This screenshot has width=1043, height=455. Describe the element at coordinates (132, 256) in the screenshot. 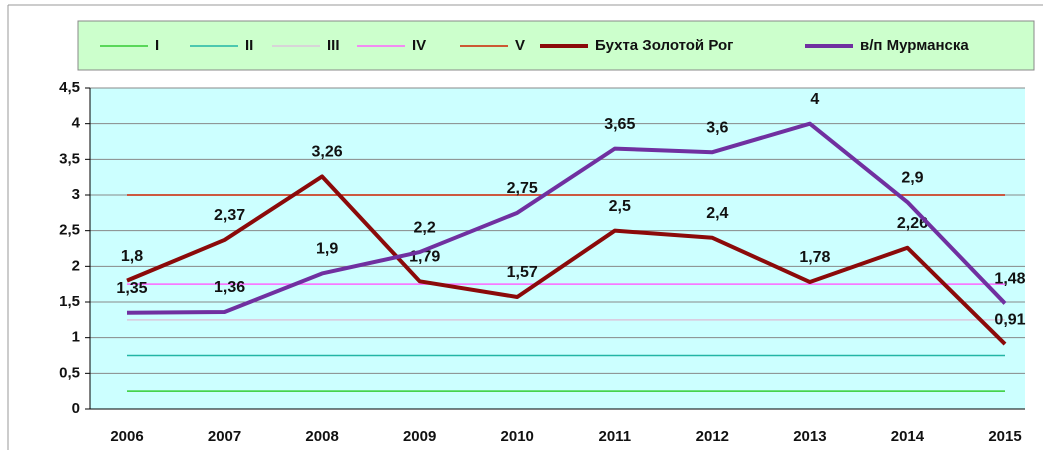

I see `data-label: 1,8` at that location.